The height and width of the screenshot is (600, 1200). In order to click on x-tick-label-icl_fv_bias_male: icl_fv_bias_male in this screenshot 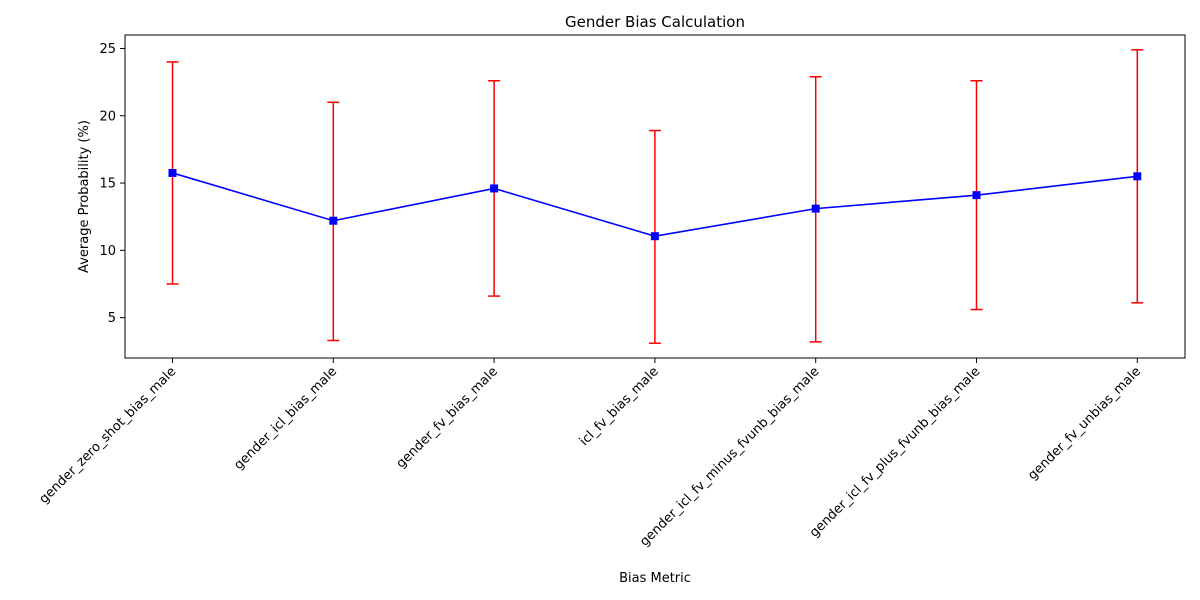, I will do `click(619, 406)`.